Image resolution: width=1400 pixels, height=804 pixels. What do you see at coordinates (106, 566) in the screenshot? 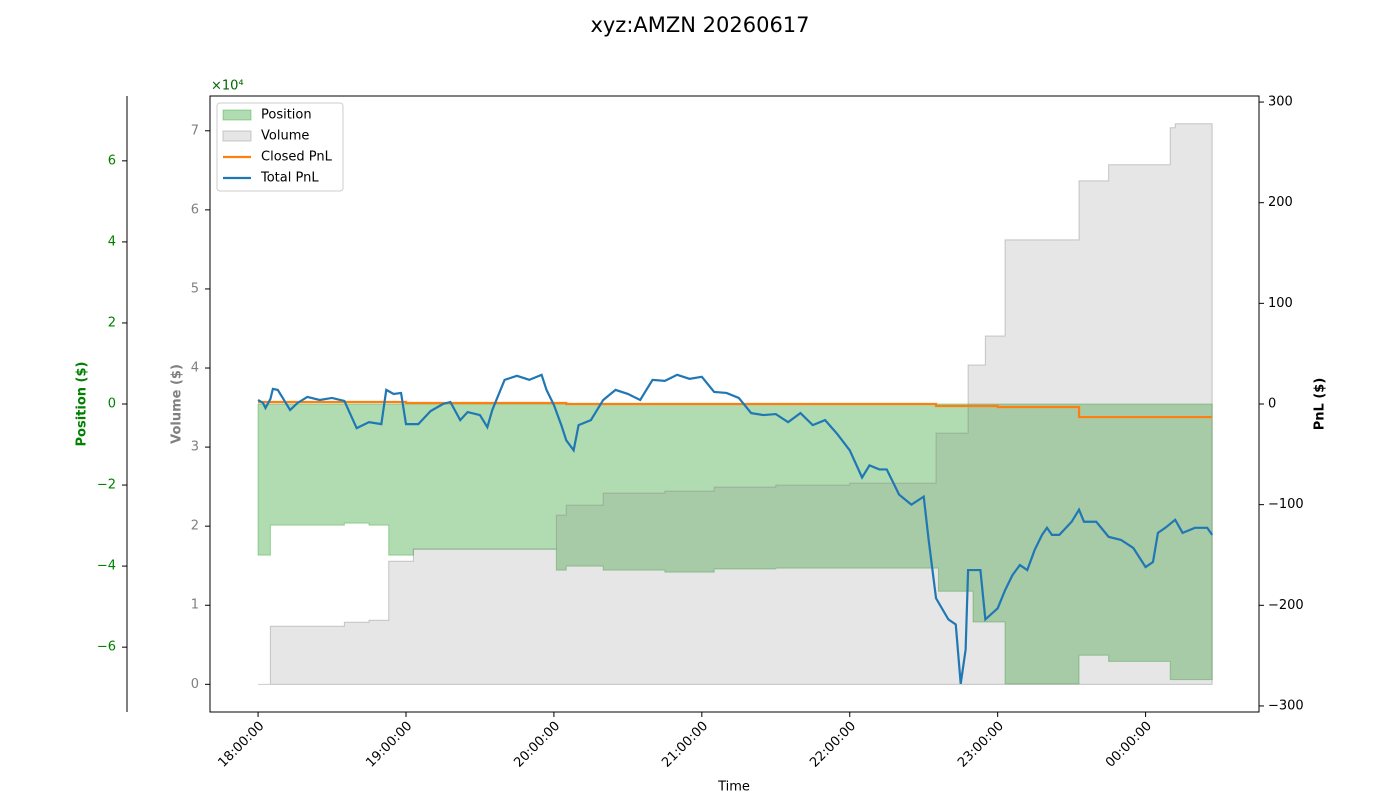
I see `position-tick-label: −4` at bounding box center [106, 566].